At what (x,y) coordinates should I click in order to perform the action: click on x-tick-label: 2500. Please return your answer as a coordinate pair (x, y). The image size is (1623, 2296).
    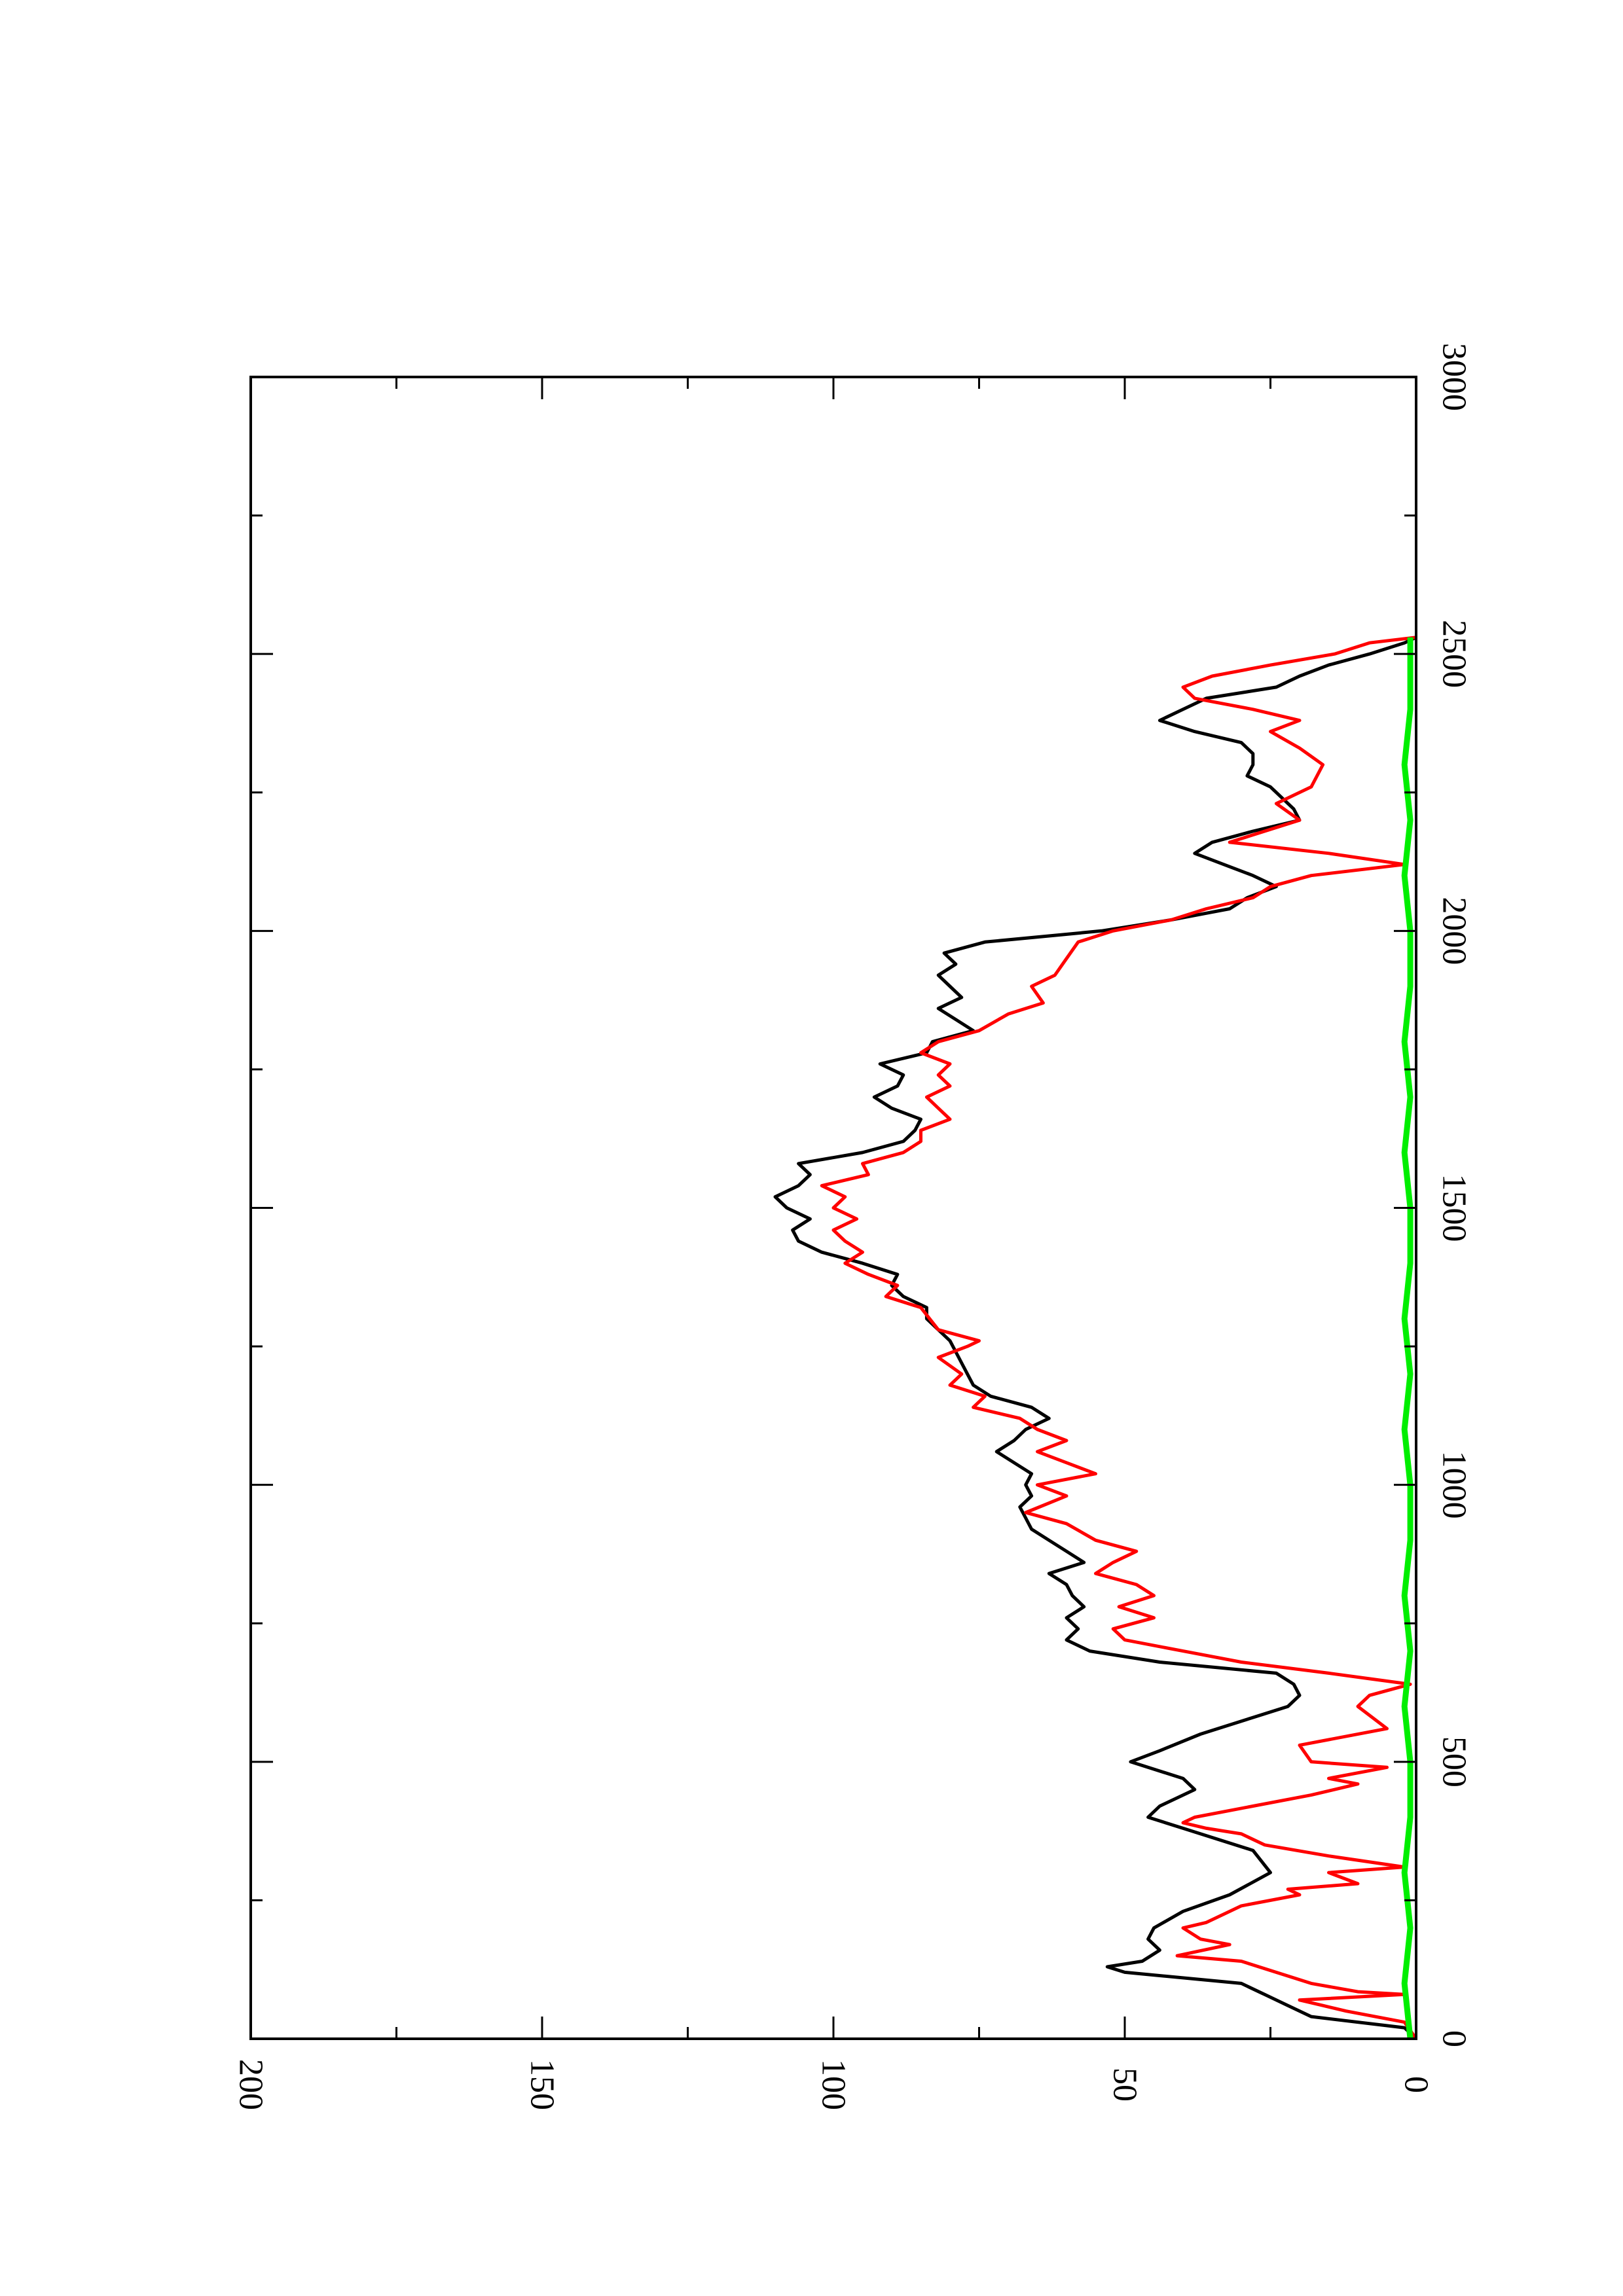
    Looking at the image, I should click on (1454, 654).